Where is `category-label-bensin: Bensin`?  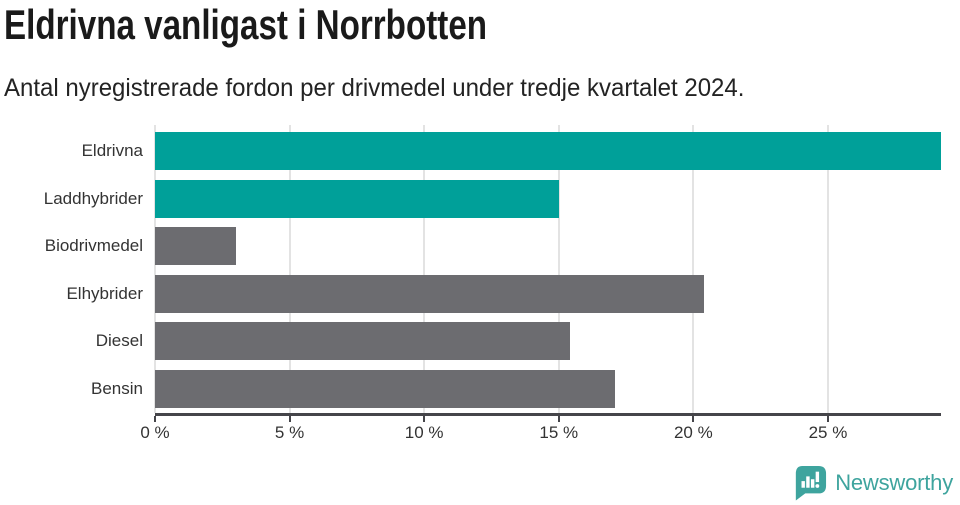
category-label-bensin: Bensin is located at coordinates (117, 388).